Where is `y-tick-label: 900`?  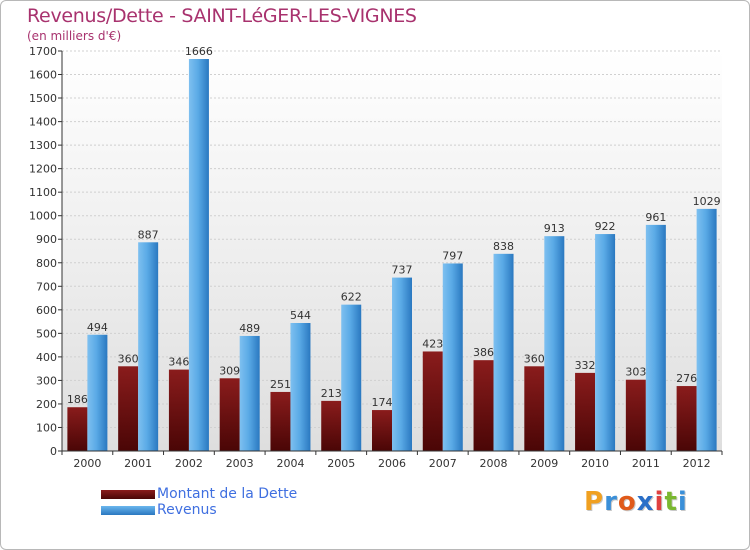 y-tick-label: 900 is located at coordinates (46, 239).